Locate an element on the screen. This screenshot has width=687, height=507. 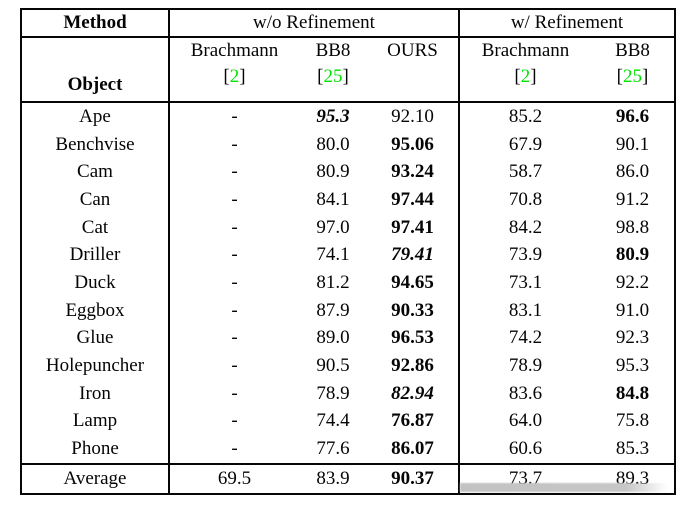
table-row: Cat - 97.0 97.41 84.2 98.8 is located at coordinates (348, 227).